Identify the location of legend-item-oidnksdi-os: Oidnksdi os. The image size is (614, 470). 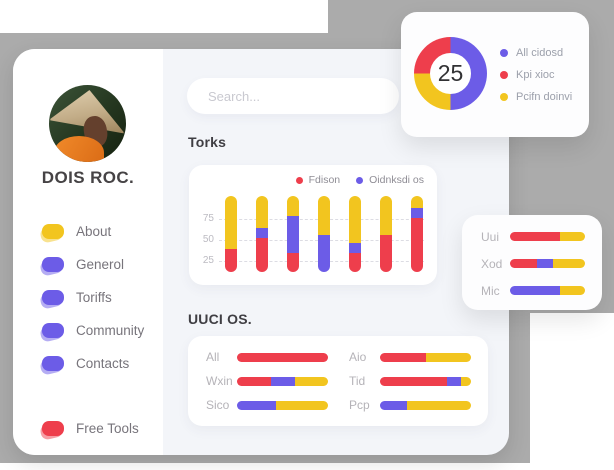
(390, 180).